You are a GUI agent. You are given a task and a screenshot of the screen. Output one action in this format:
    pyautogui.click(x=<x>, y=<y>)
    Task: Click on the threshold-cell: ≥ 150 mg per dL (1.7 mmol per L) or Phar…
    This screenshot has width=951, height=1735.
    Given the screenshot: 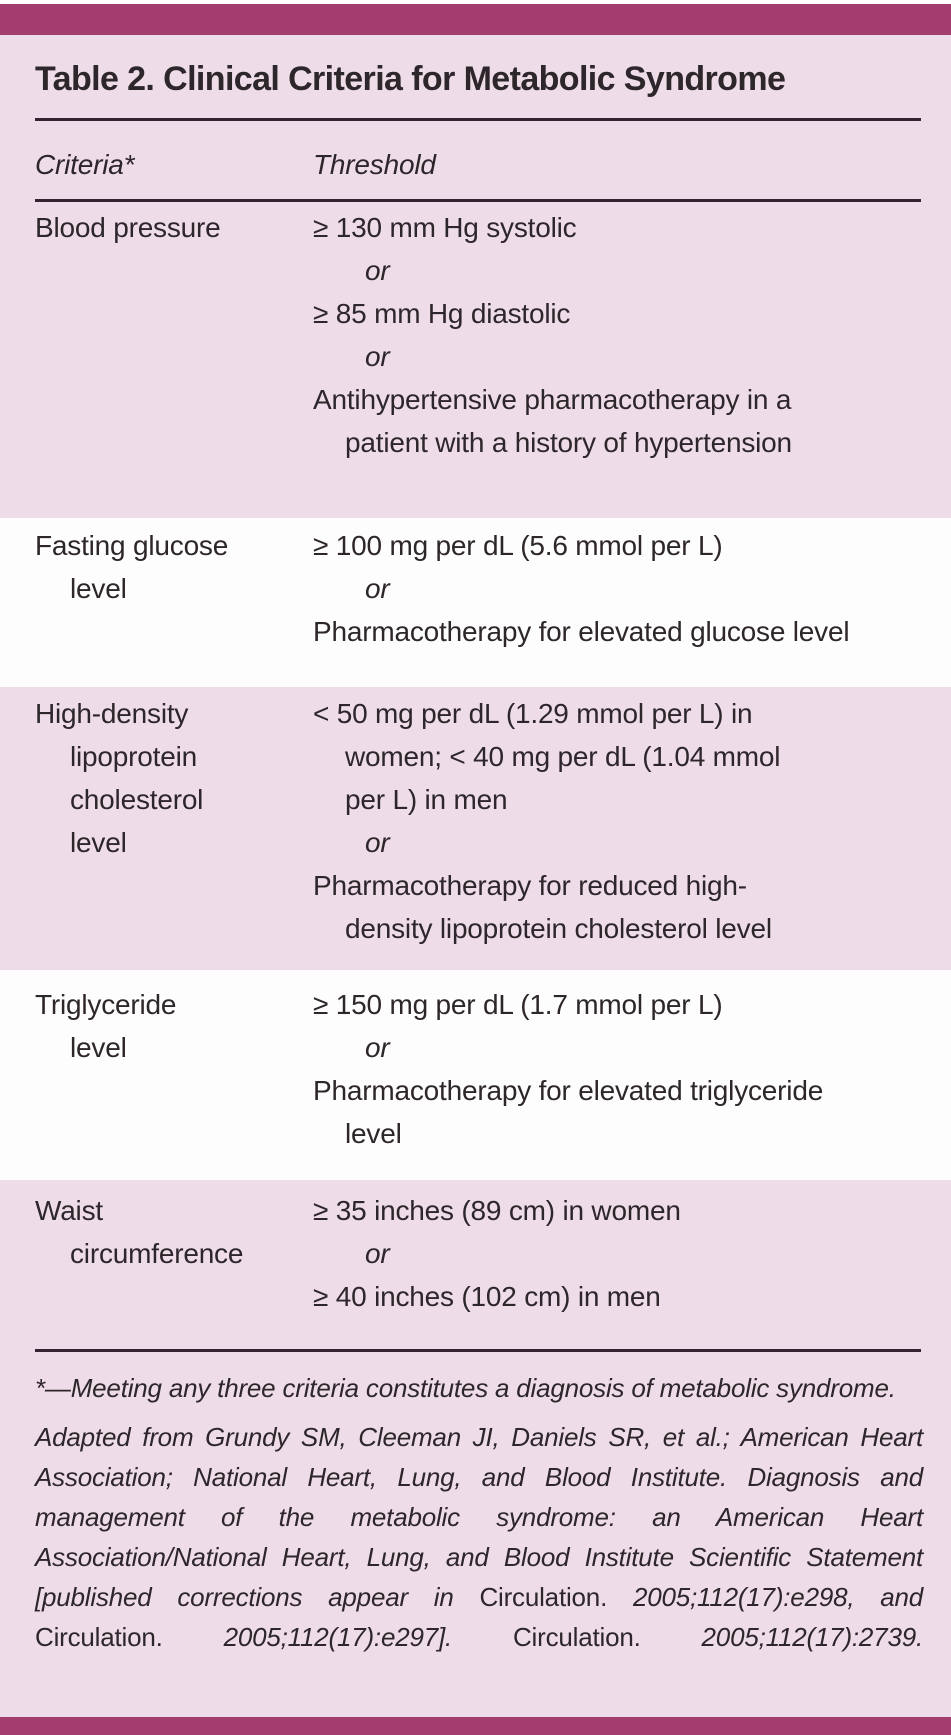 What is the action you would take?
    pyautogui.click(x=632, y=1081)
    